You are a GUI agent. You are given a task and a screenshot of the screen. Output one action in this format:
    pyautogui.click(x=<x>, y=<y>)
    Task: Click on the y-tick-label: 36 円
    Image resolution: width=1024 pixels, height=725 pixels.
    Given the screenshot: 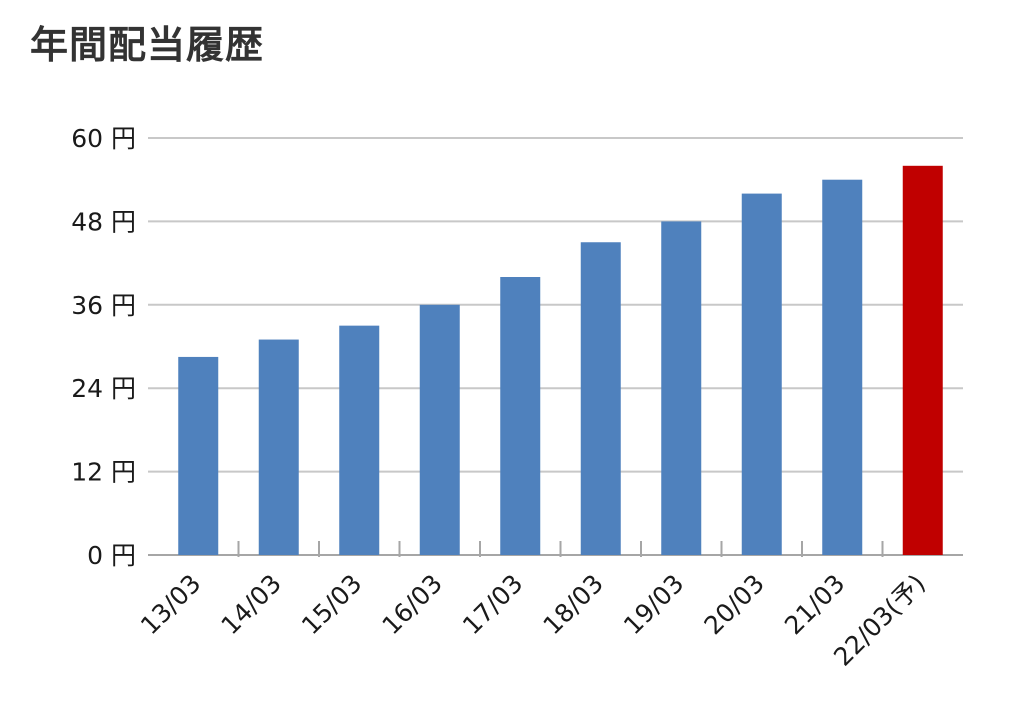 What is the action you would take?
    pyautogui.click(x=103, y=305)
    